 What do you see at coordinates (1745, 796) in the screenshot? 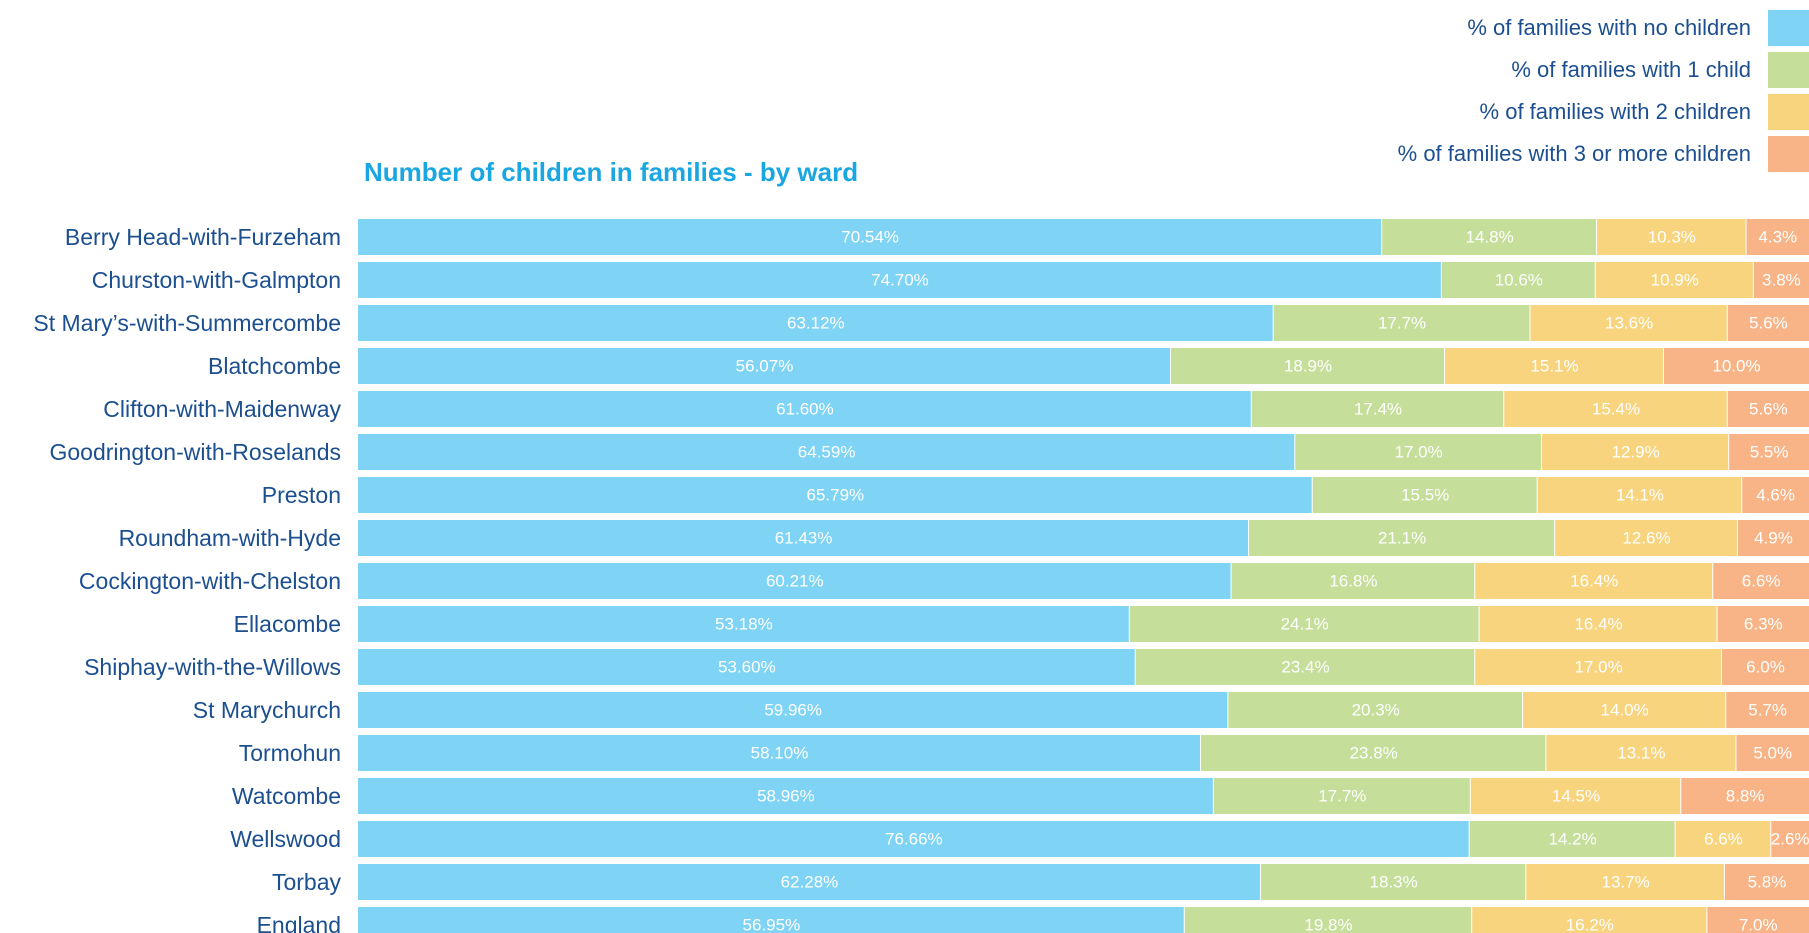
I see `data-label: 8.8%` at bounding box center [1745, 796].